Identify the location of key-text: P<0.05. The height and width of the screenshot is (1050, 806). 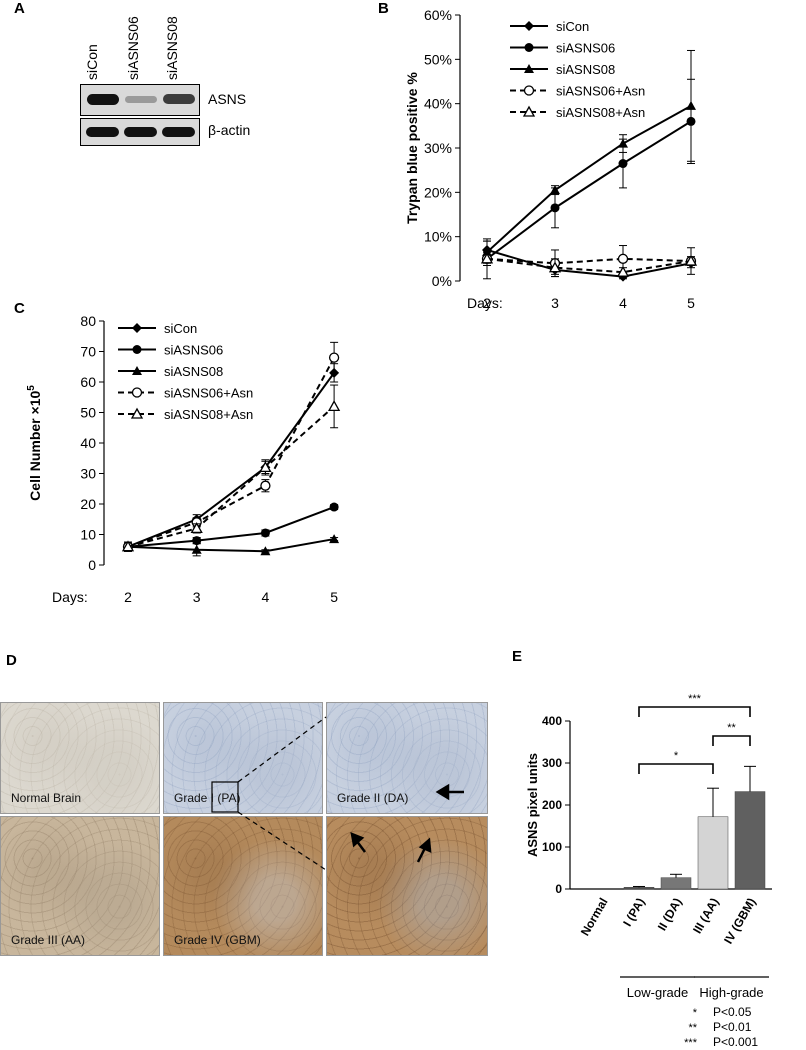
(732, 1012).